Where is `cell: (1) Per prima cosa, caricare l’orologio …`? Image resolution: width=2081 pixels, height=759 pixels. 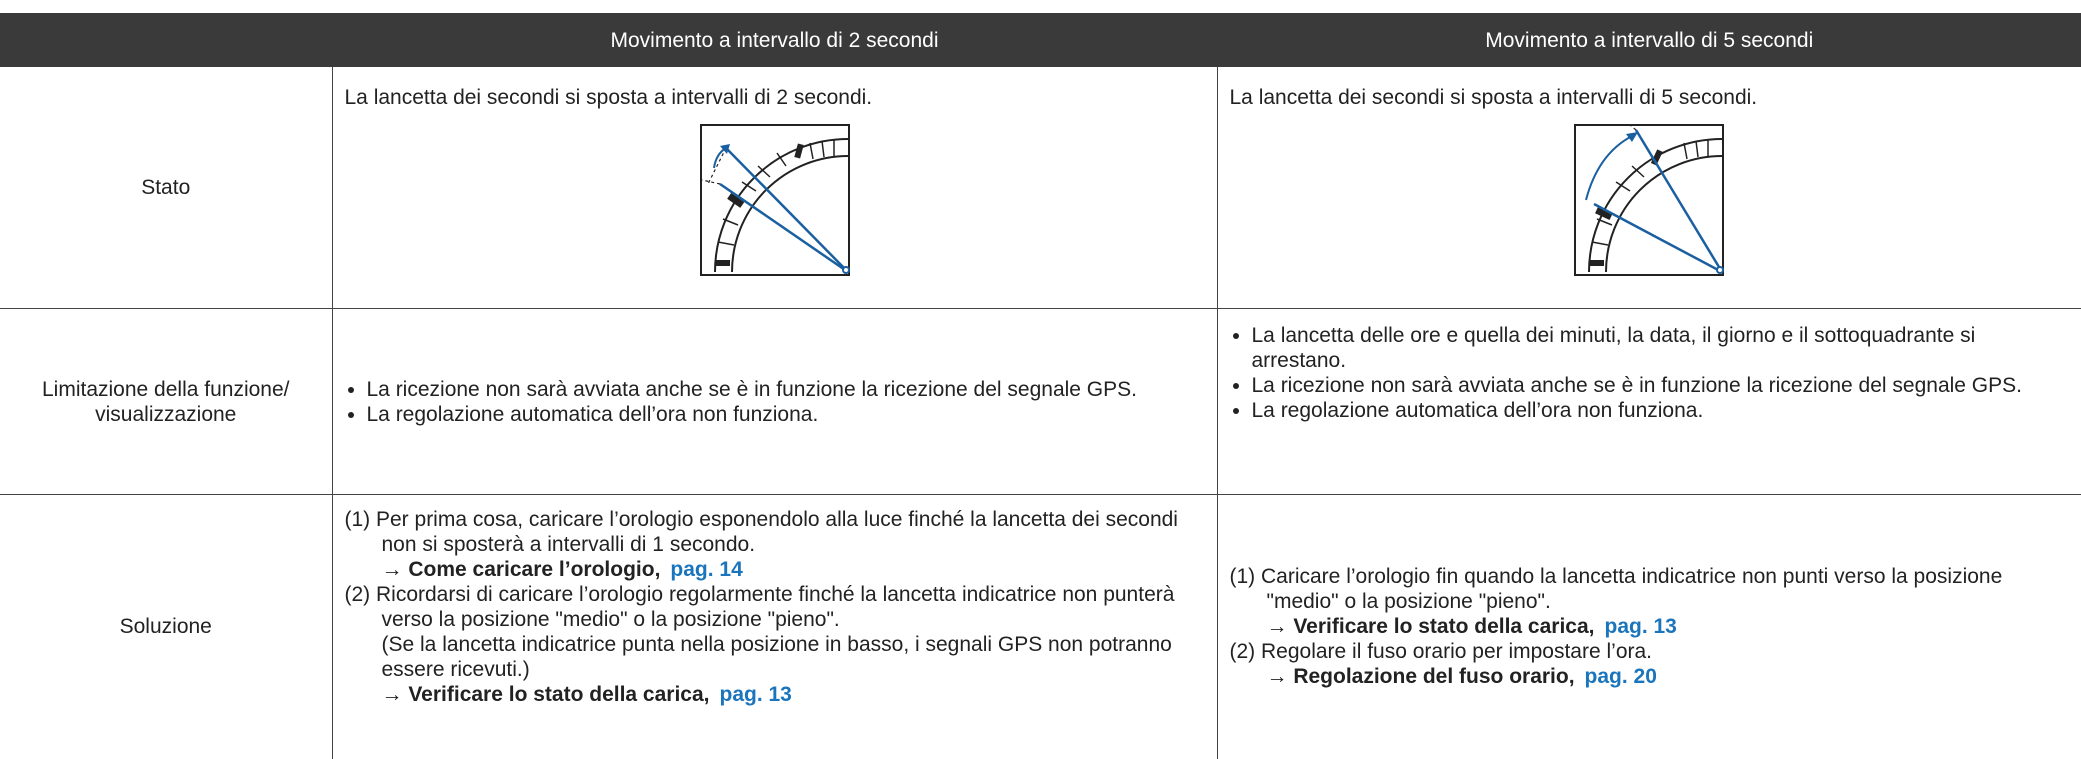 cell: (1) Per prima cosa, caricare l’orologio … is located at coordinates (774, 626).